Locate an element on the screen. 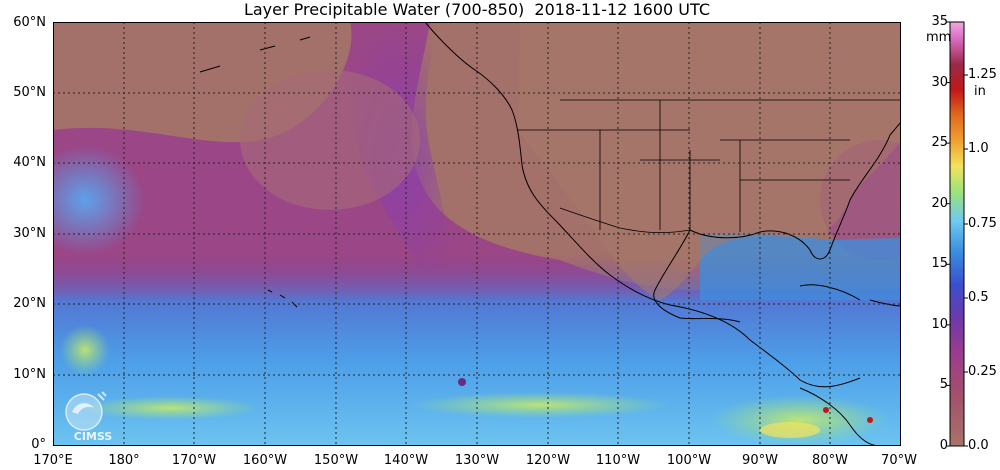  green-patch-west is located at coordinates (85, 350).